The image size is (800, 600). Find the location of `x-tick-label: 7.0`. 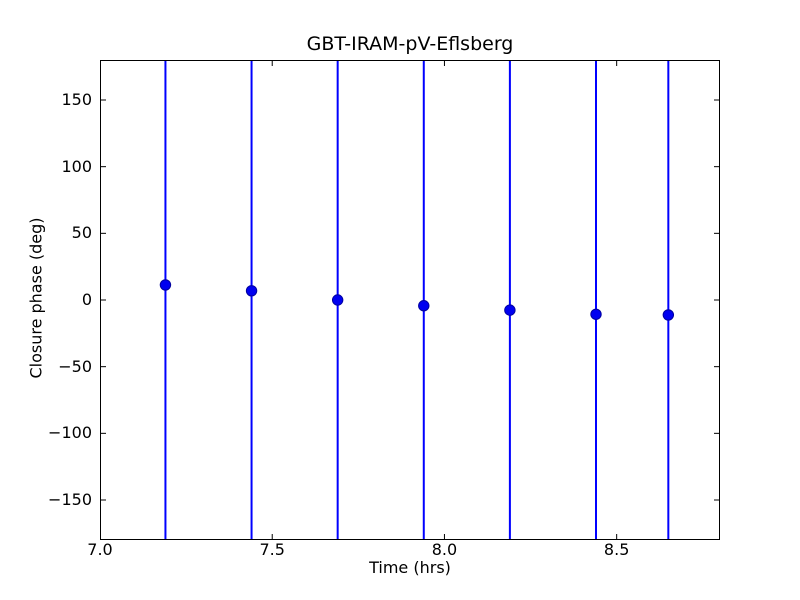

x-tick-label: 7.0 is located at coordinates (100, 549).